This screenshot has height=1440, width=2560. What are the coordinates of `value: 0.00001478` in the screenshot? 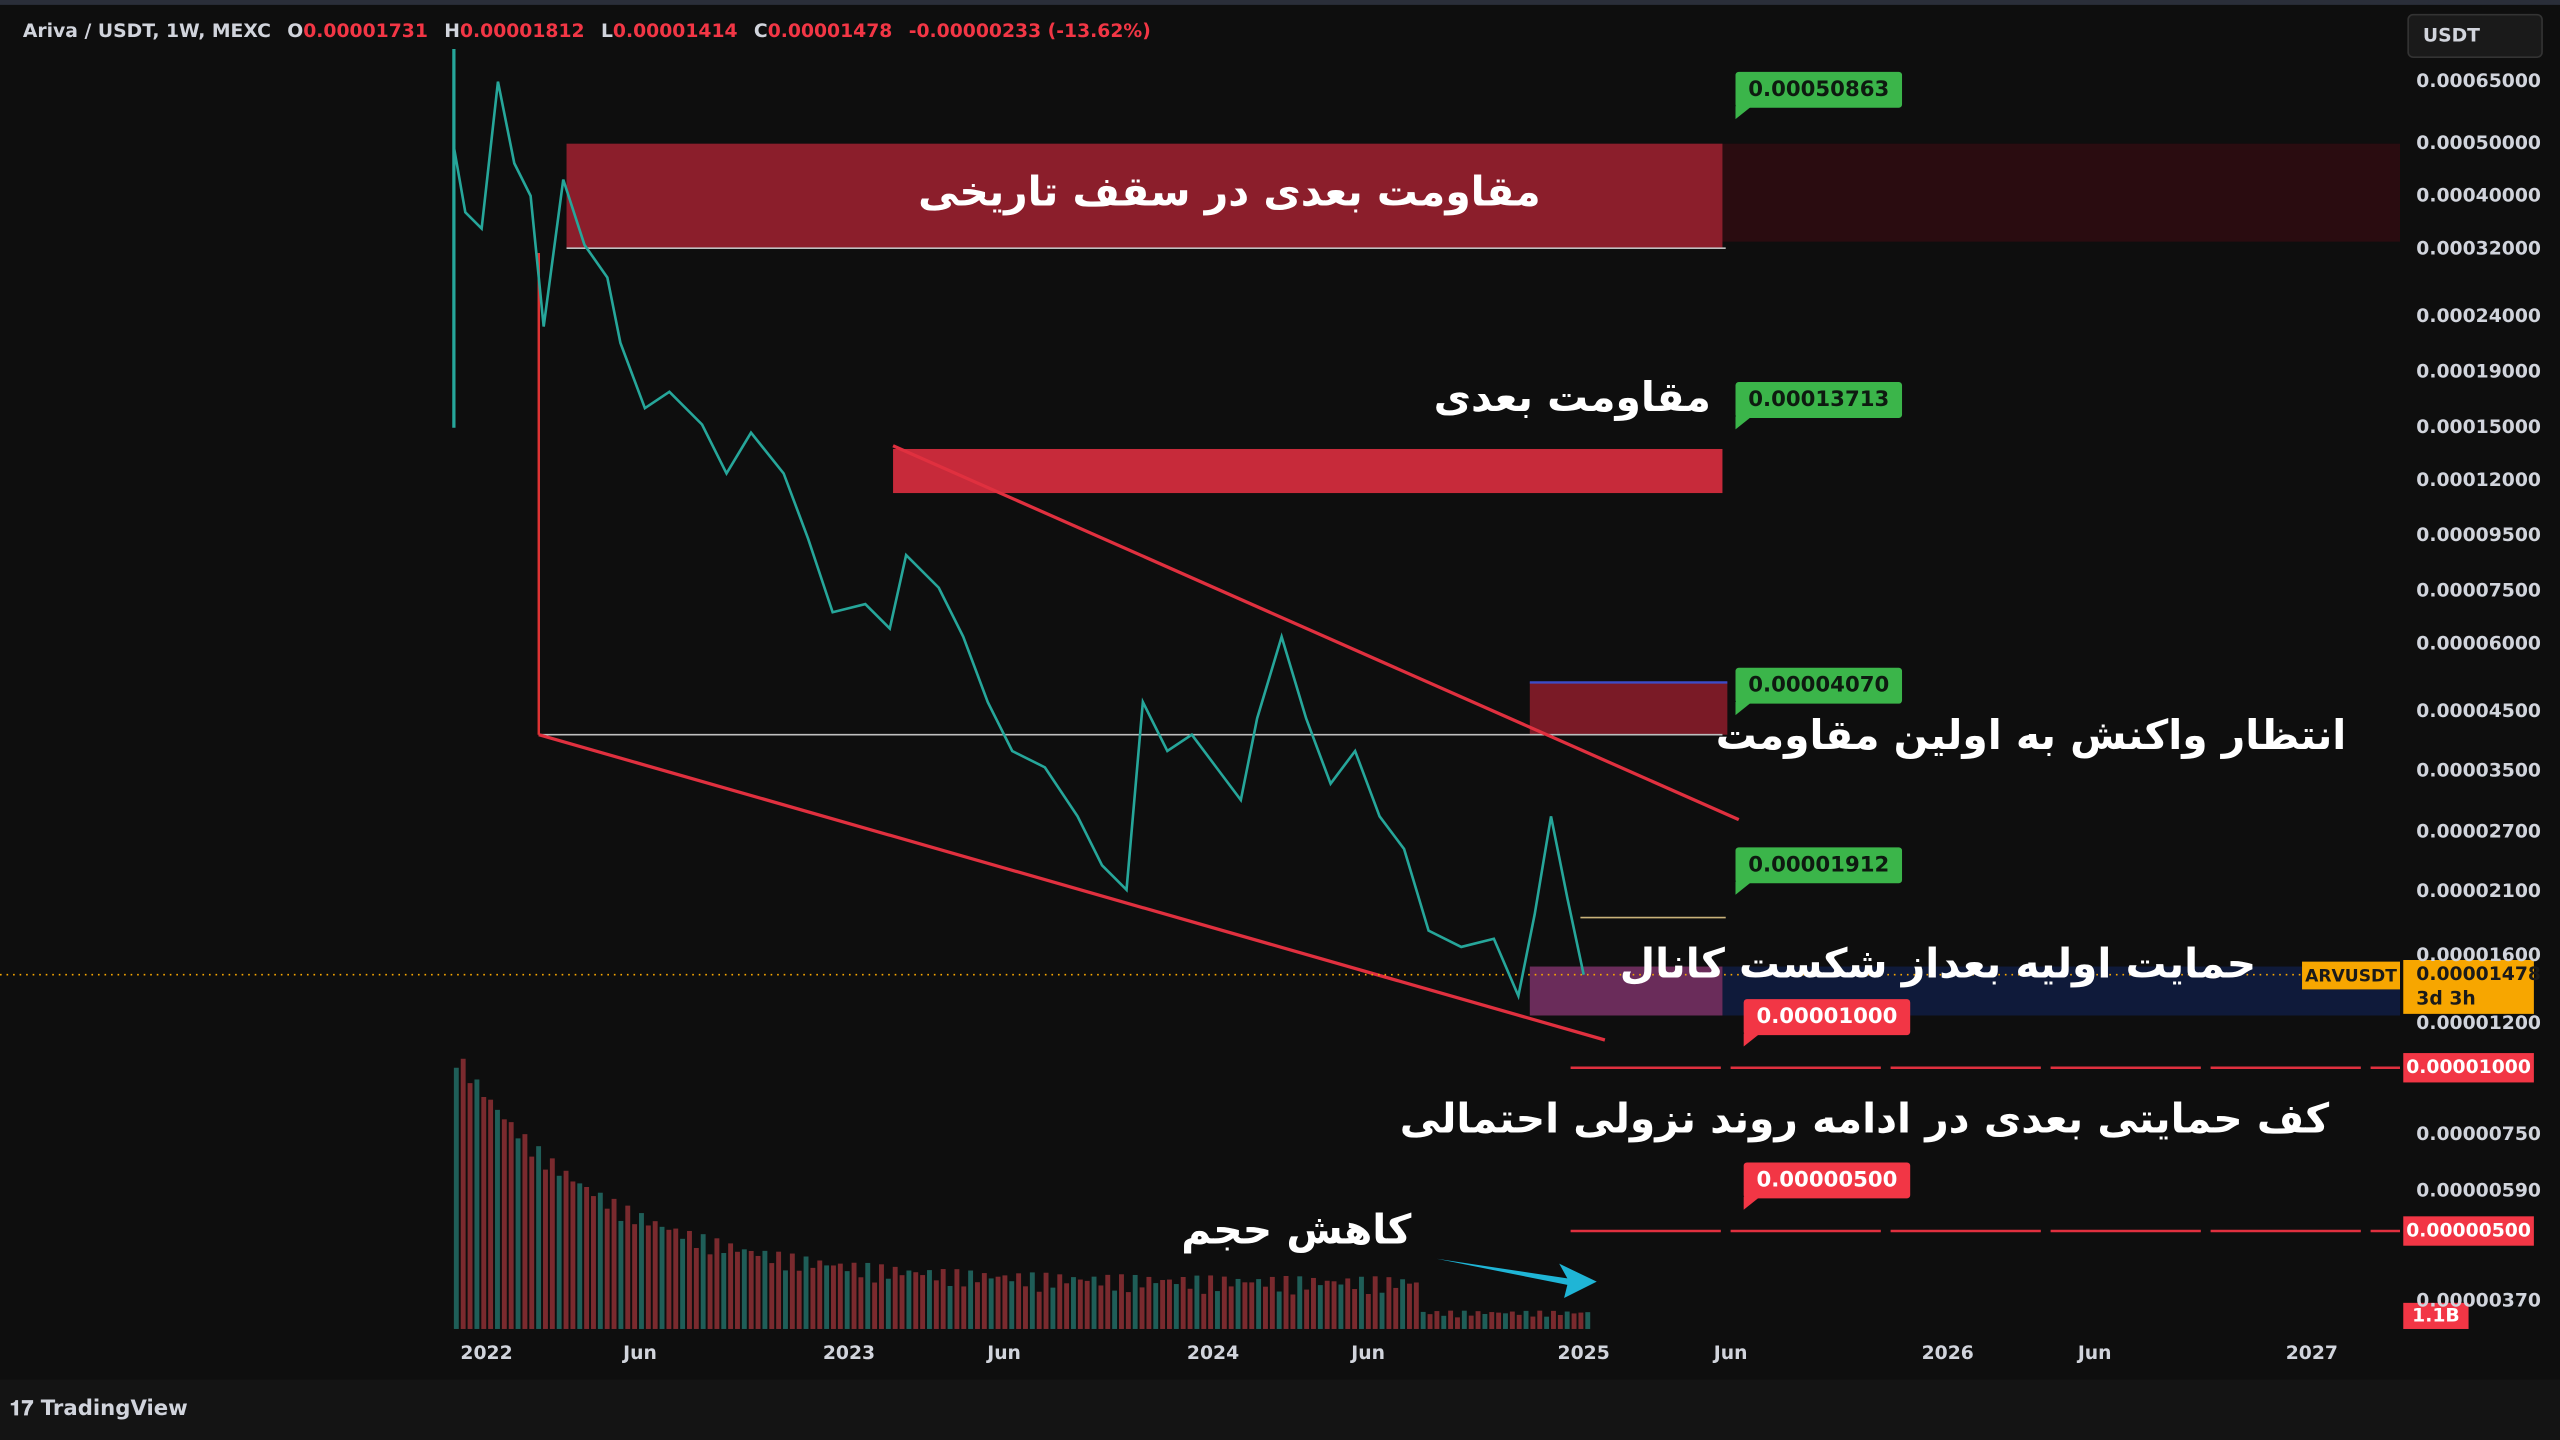 It's located at (830, 31).